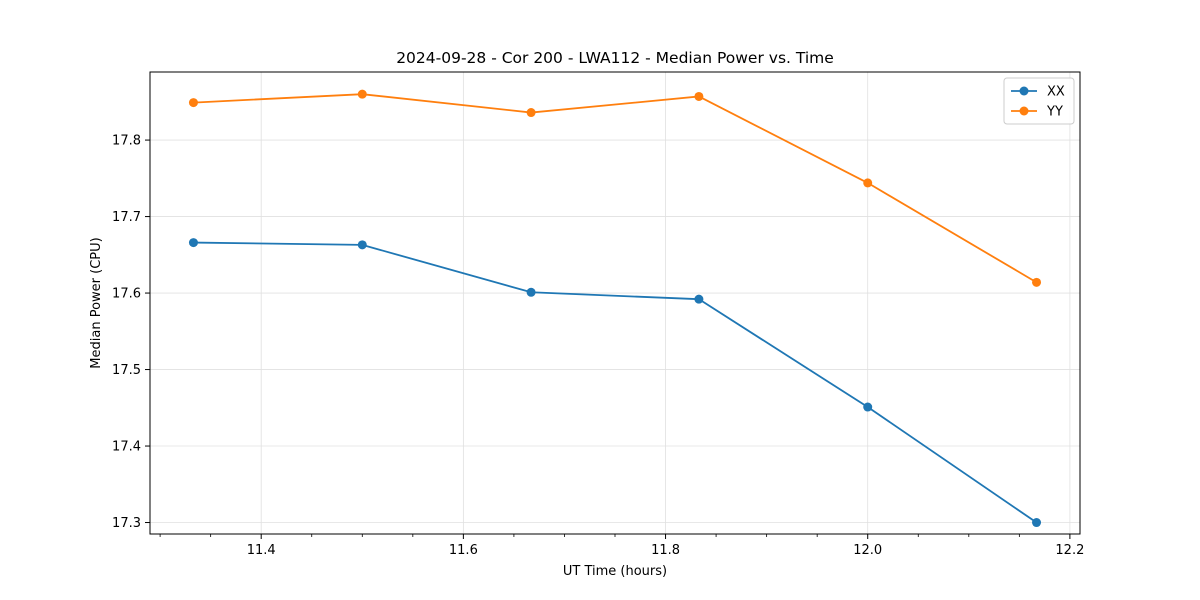  Describe the element at coordinates (1024, 111) in the screenshot. I see `legend-marker-yy` at that location.